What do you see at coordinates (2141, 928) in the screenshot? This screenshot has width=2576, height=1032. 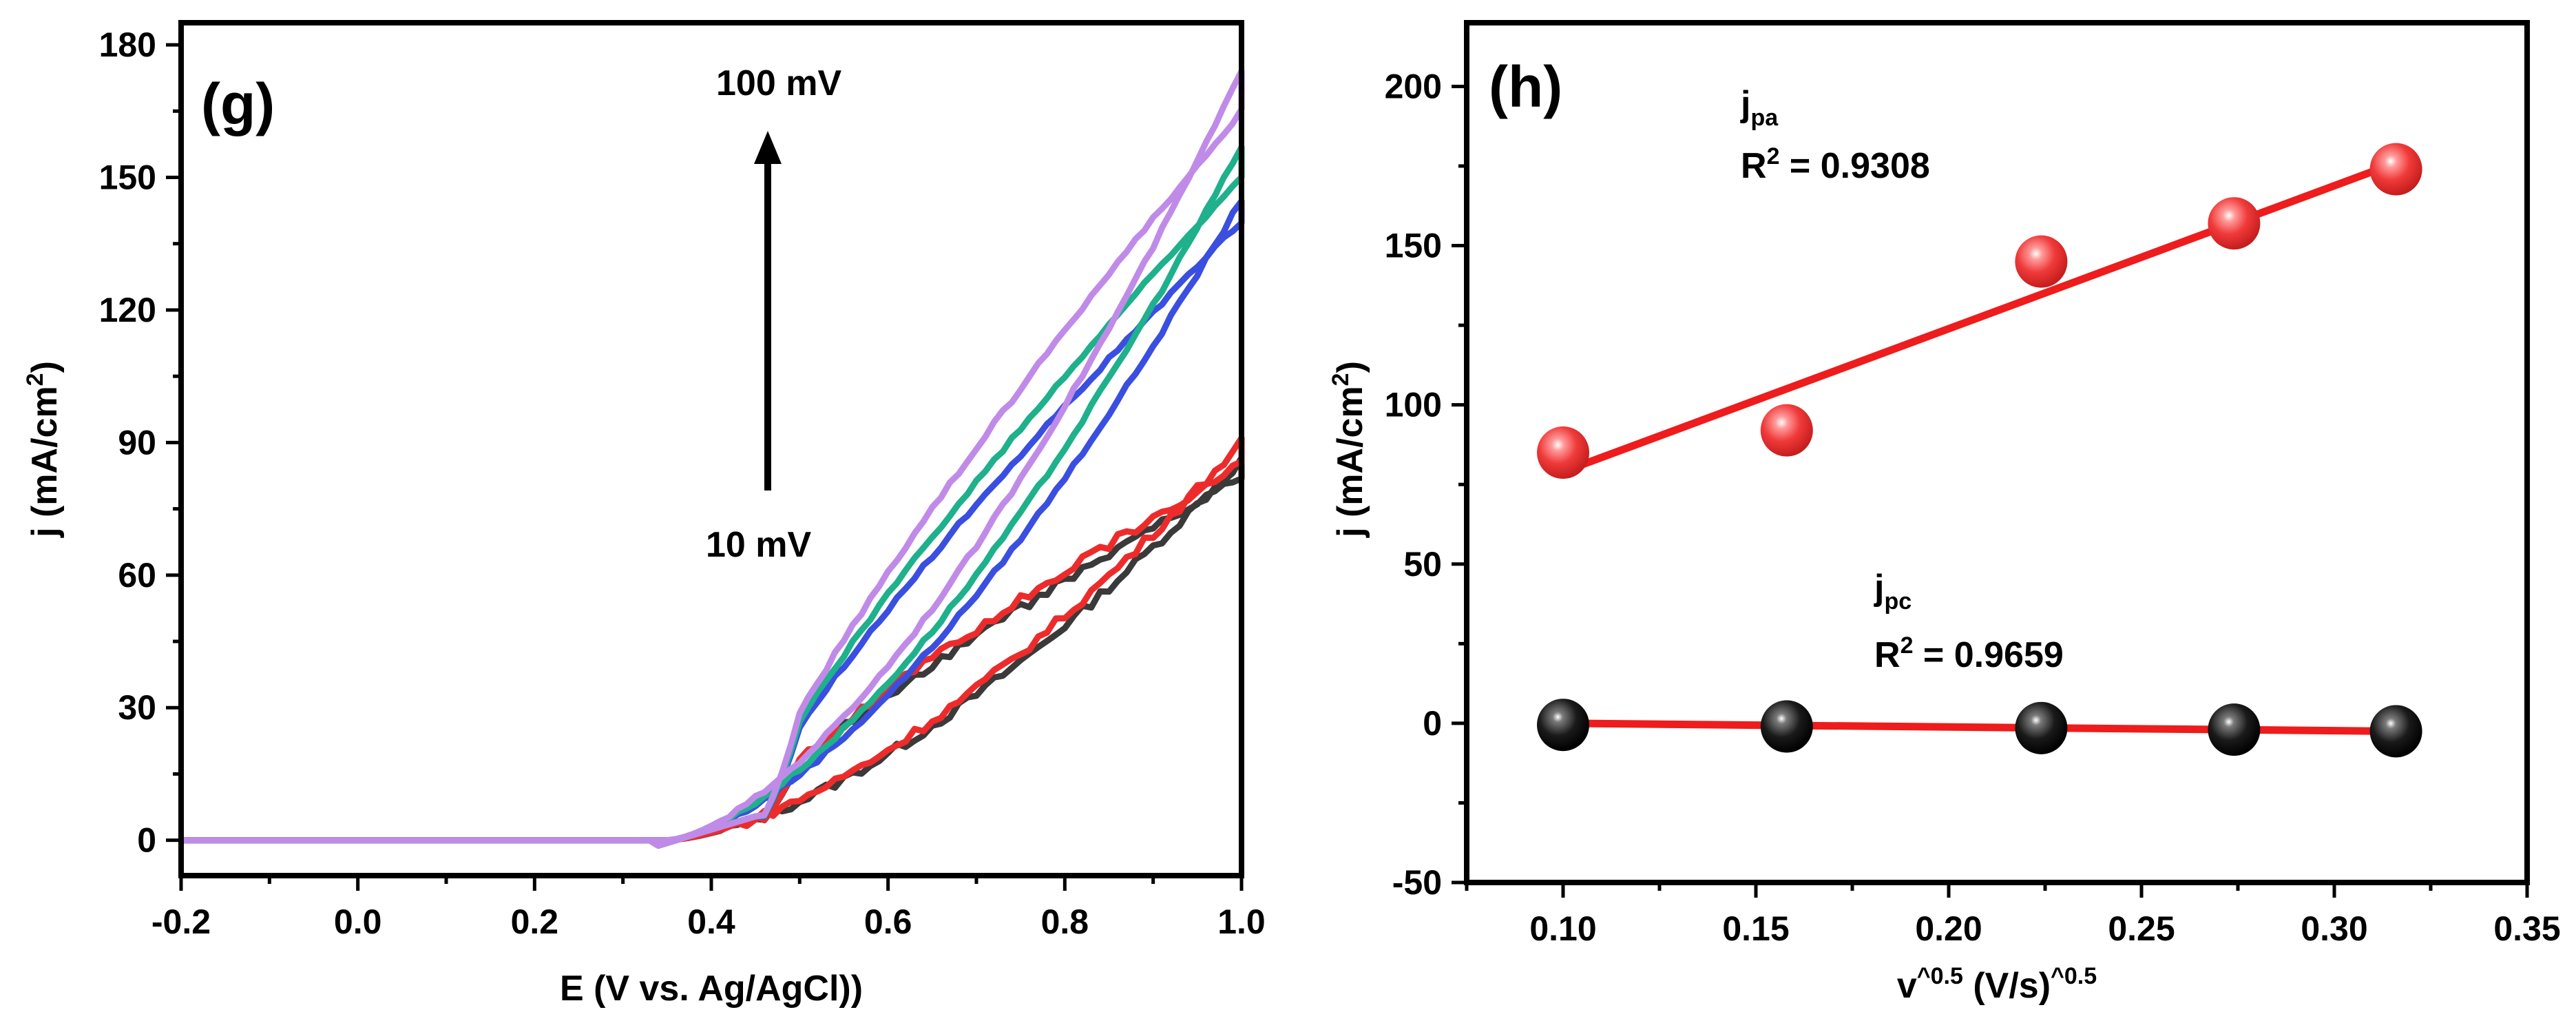 I see `x-tick-label: 0.25` at bounding box center [2141, 928].